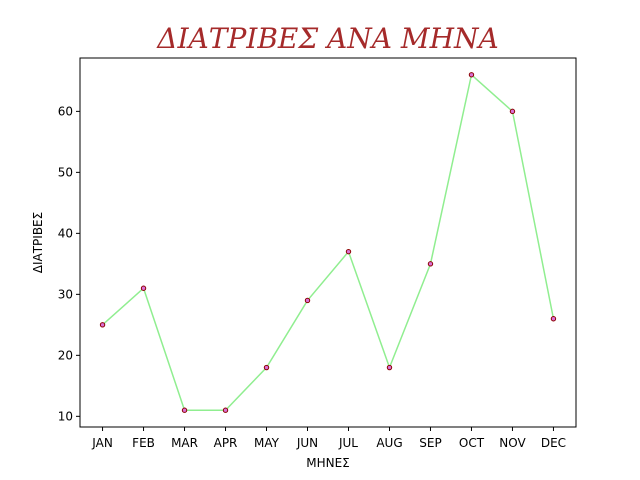 The width and height of the screenshot is (640, 480). Describe the element at coordinates (184, 443) in the screenshot. I see `x-tick-label: MAR` at that location.